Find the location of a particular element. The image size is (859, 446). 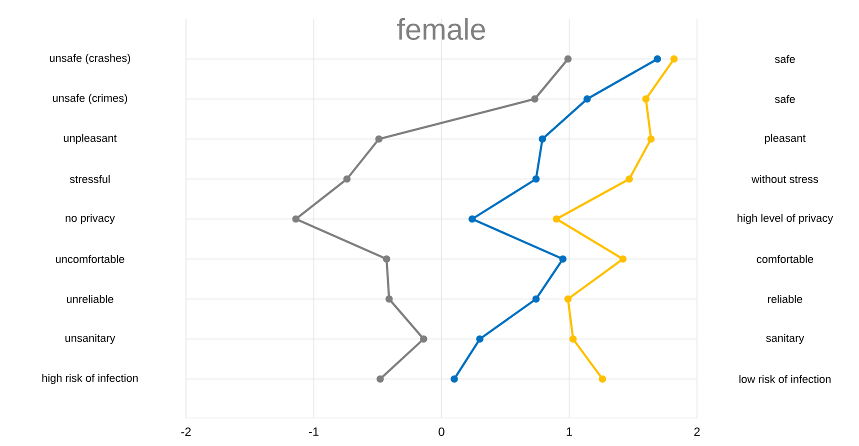

y-tick-label: unsafe (crashes) is located at coordinates (90, 59).